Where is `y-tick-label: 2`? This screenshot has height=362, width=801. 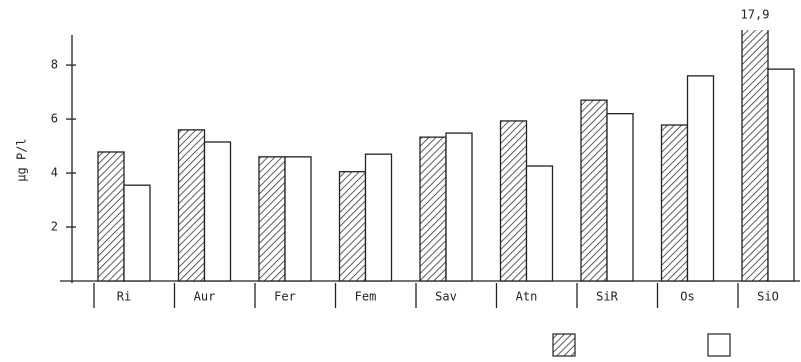 y-tick-label: 2 is located at coordinates (54, 227).